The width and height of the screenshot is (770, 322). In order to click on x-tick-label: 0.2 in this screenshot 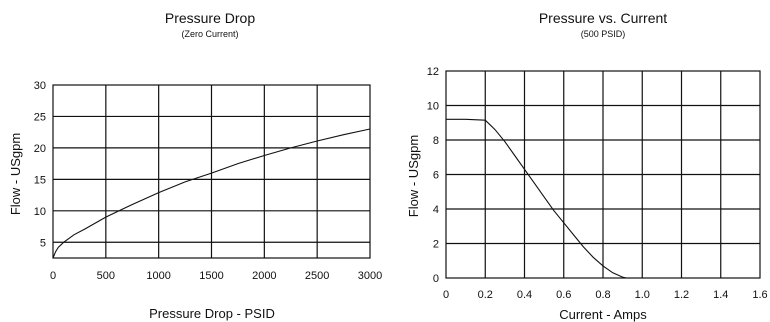, I will do `click(485, 295)`.